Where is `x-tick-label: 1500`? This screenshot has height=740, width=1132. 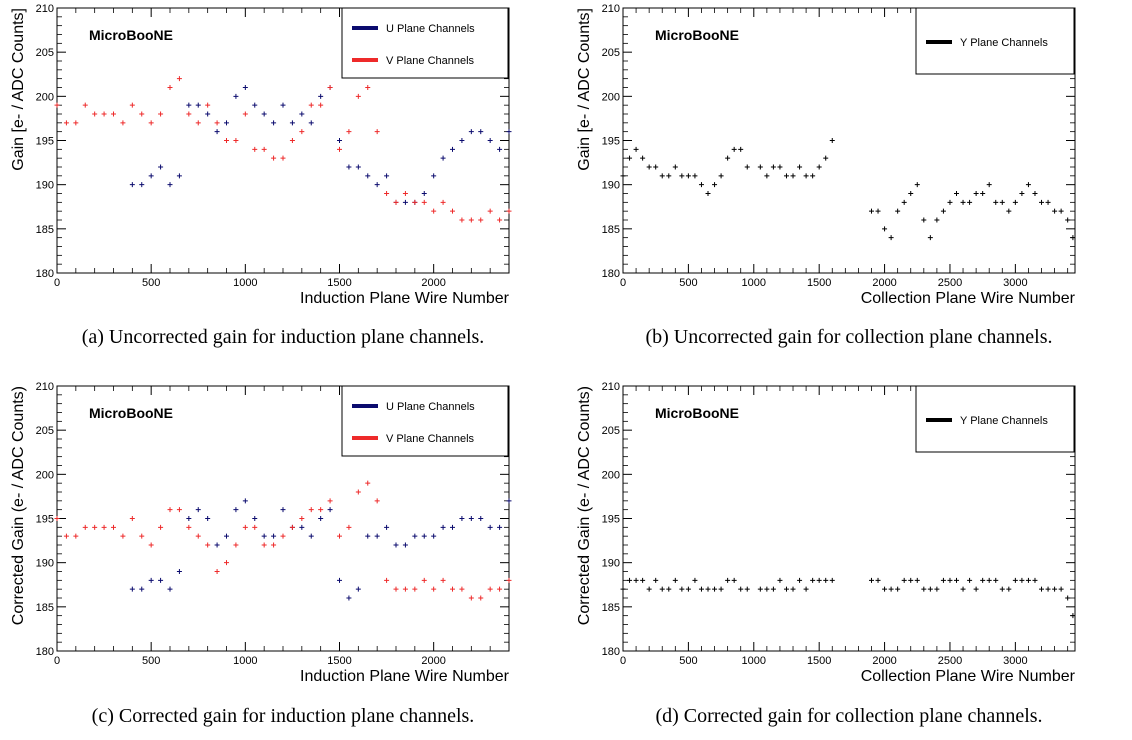 x-tick-label: 1500 is located at coordinates (339, 283).